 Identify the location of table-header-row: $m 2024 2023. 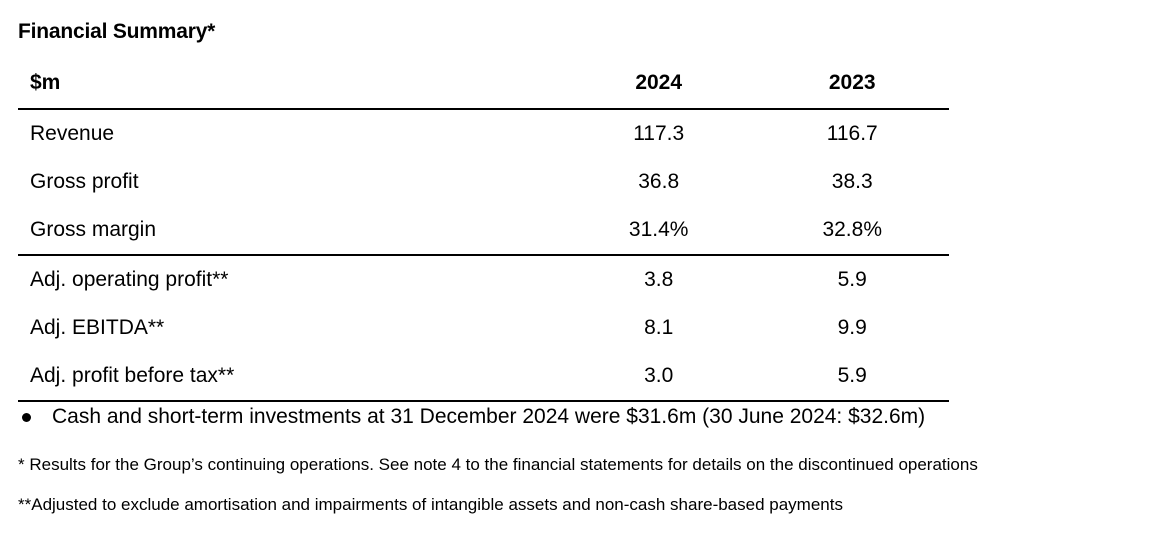
(483, 84).